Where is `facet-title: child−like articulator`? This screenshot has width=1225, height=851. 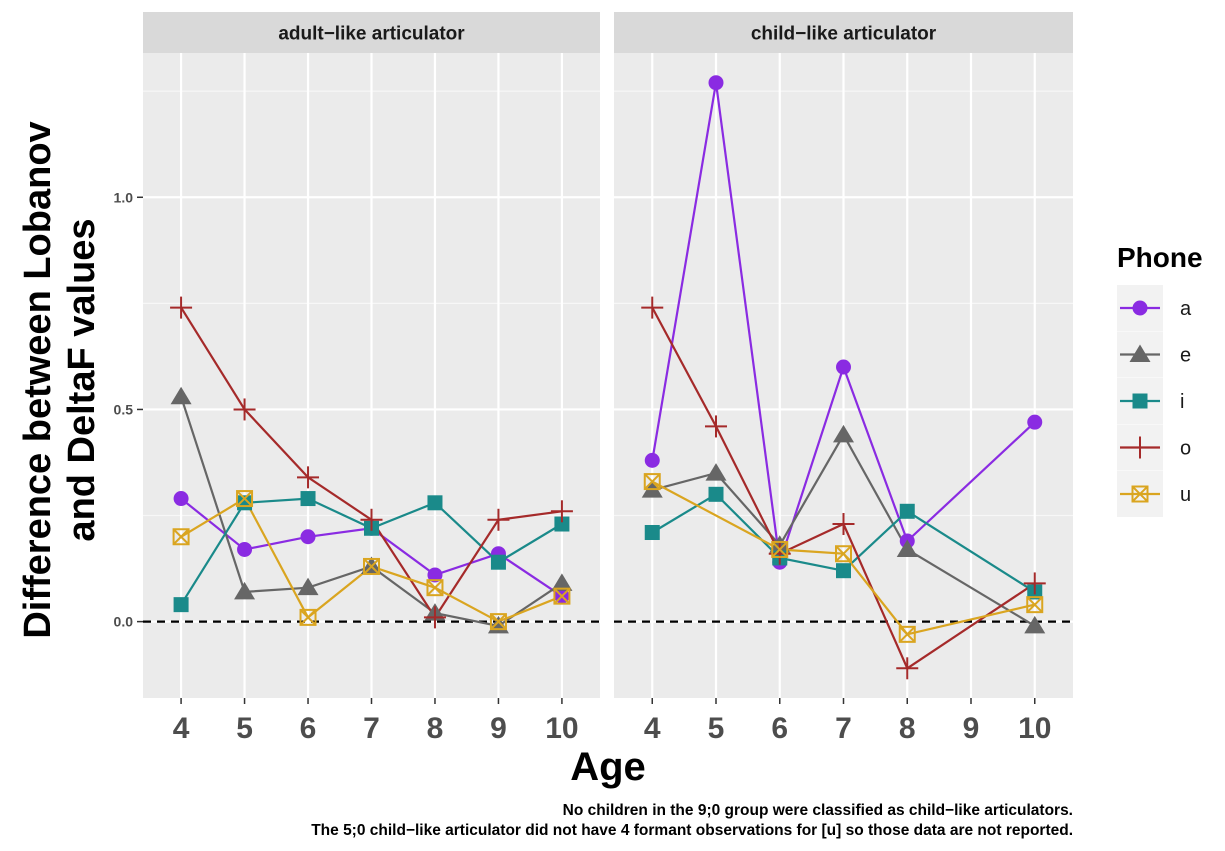
facet-title: child−like articulator is located at coordinates (844, 34).